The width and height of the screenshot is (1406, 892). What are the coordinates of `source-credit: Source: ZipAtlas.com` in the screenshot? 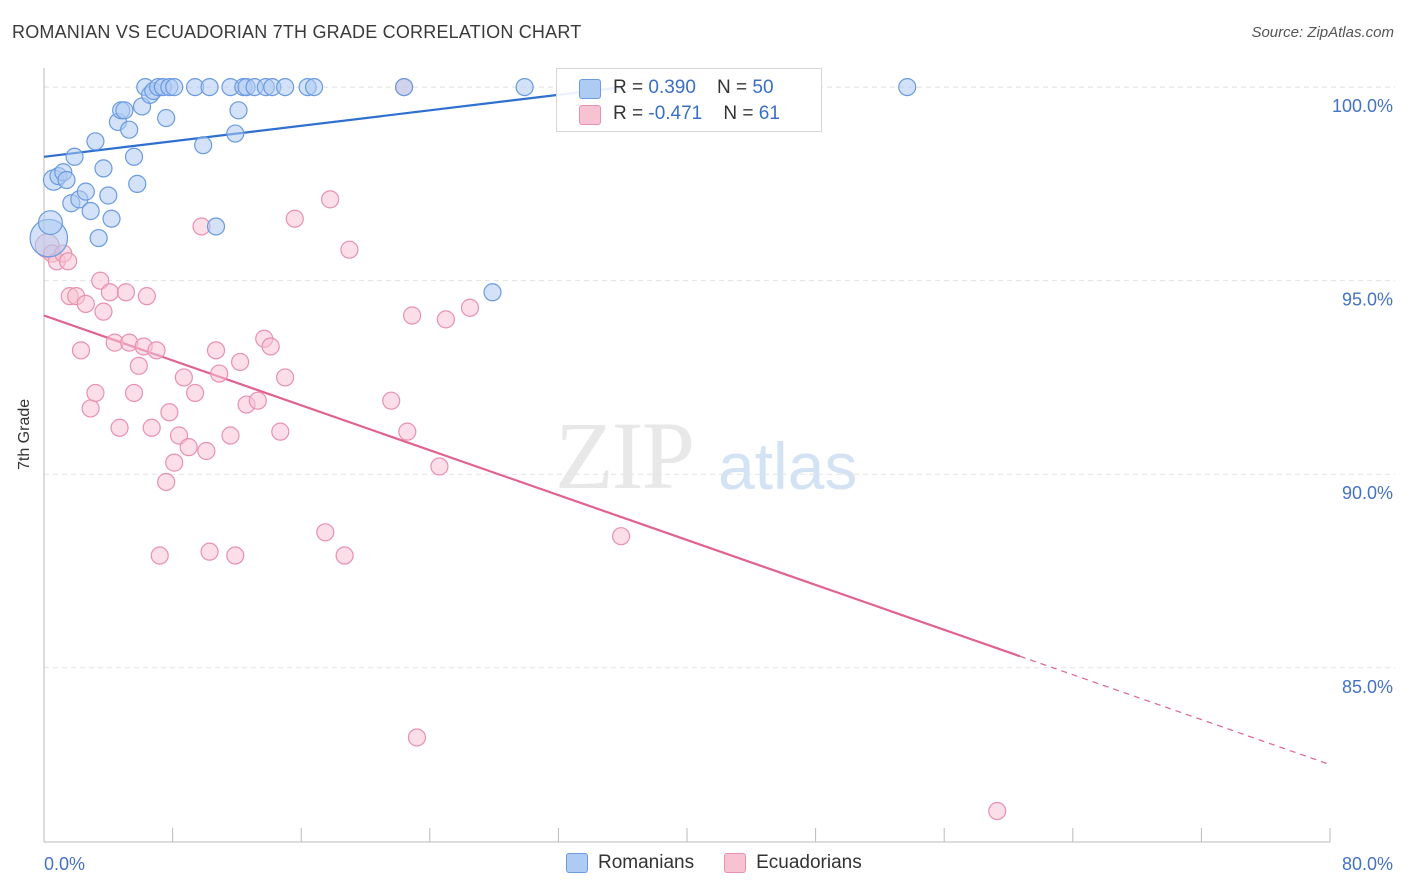 It's located at (1322, 32).